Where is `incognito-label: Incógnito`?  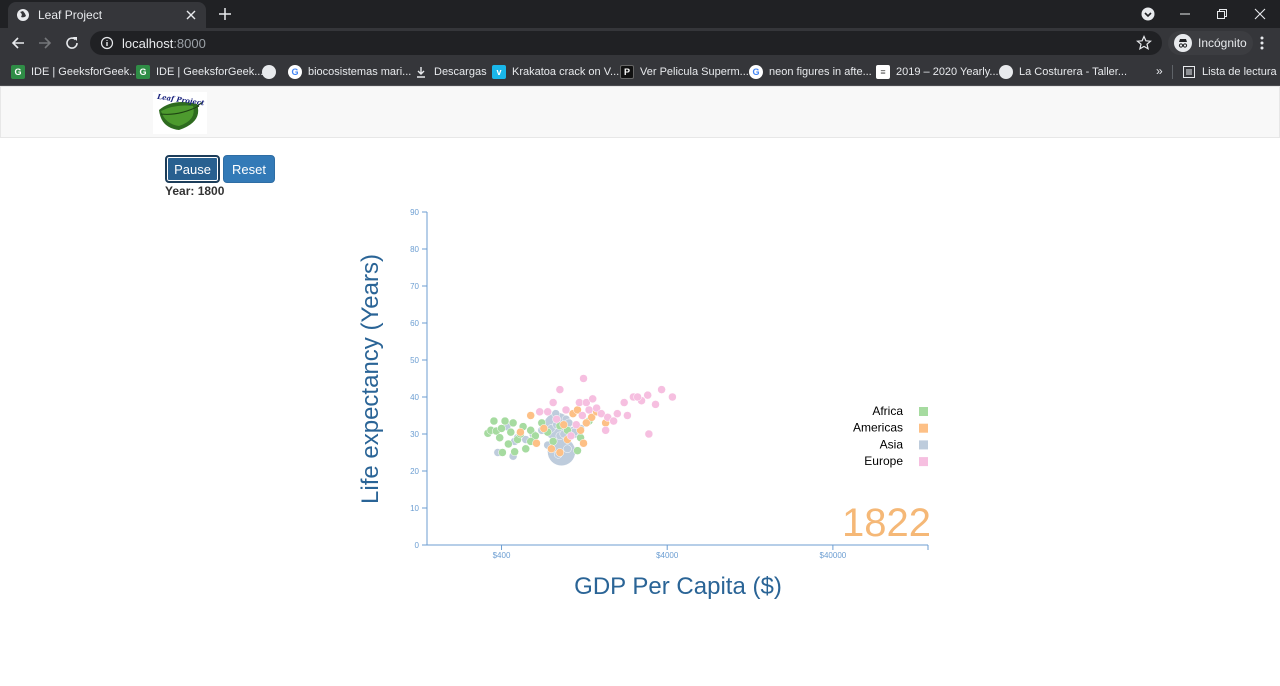
incognito-label: Incógnito is located at coordinates (1222, 43).